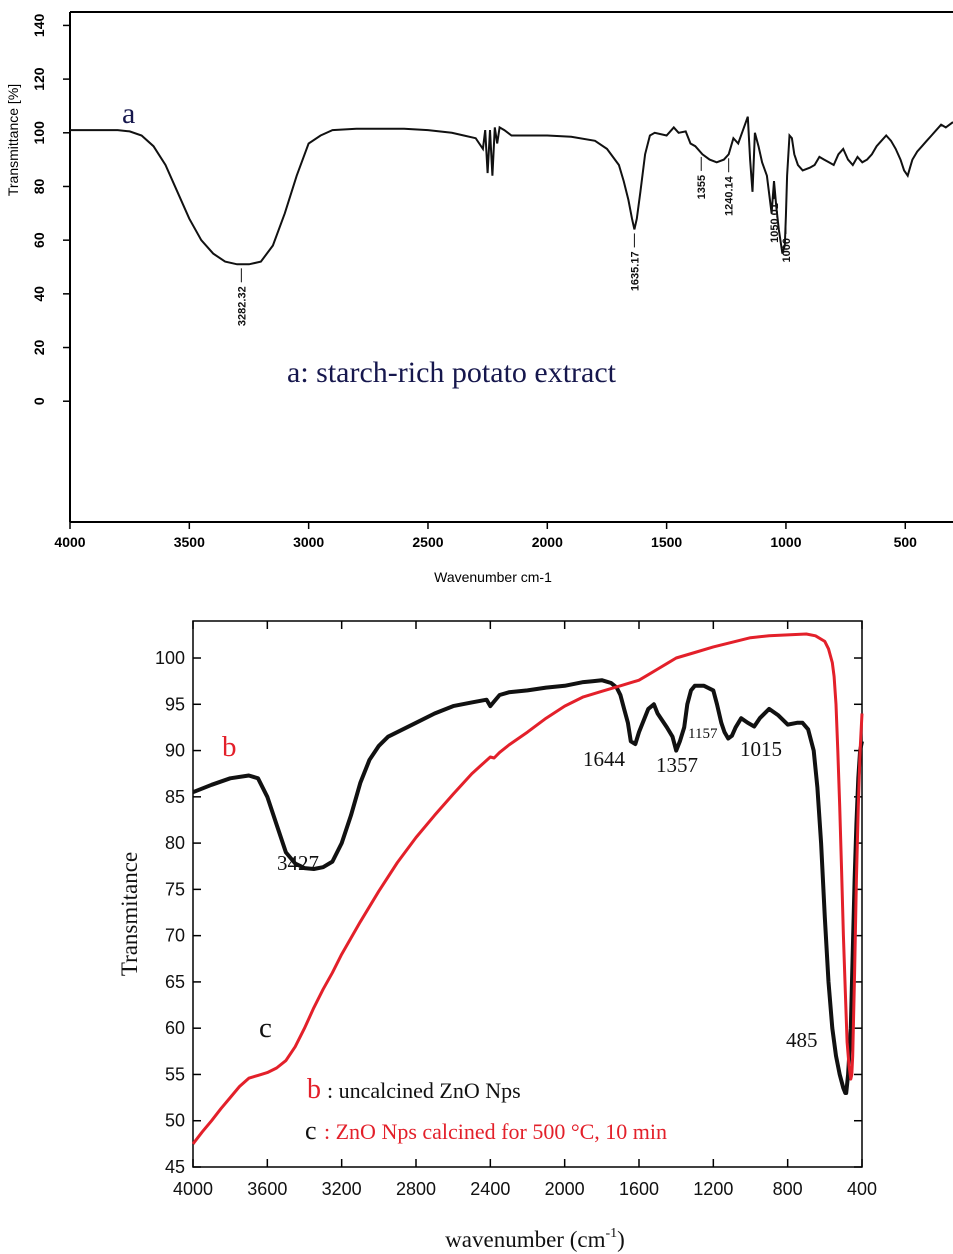 Image resolution: width=953 pixels, height=1254 pixels. I want to click on bc-y-tick-label: 75, so click(175, 889).